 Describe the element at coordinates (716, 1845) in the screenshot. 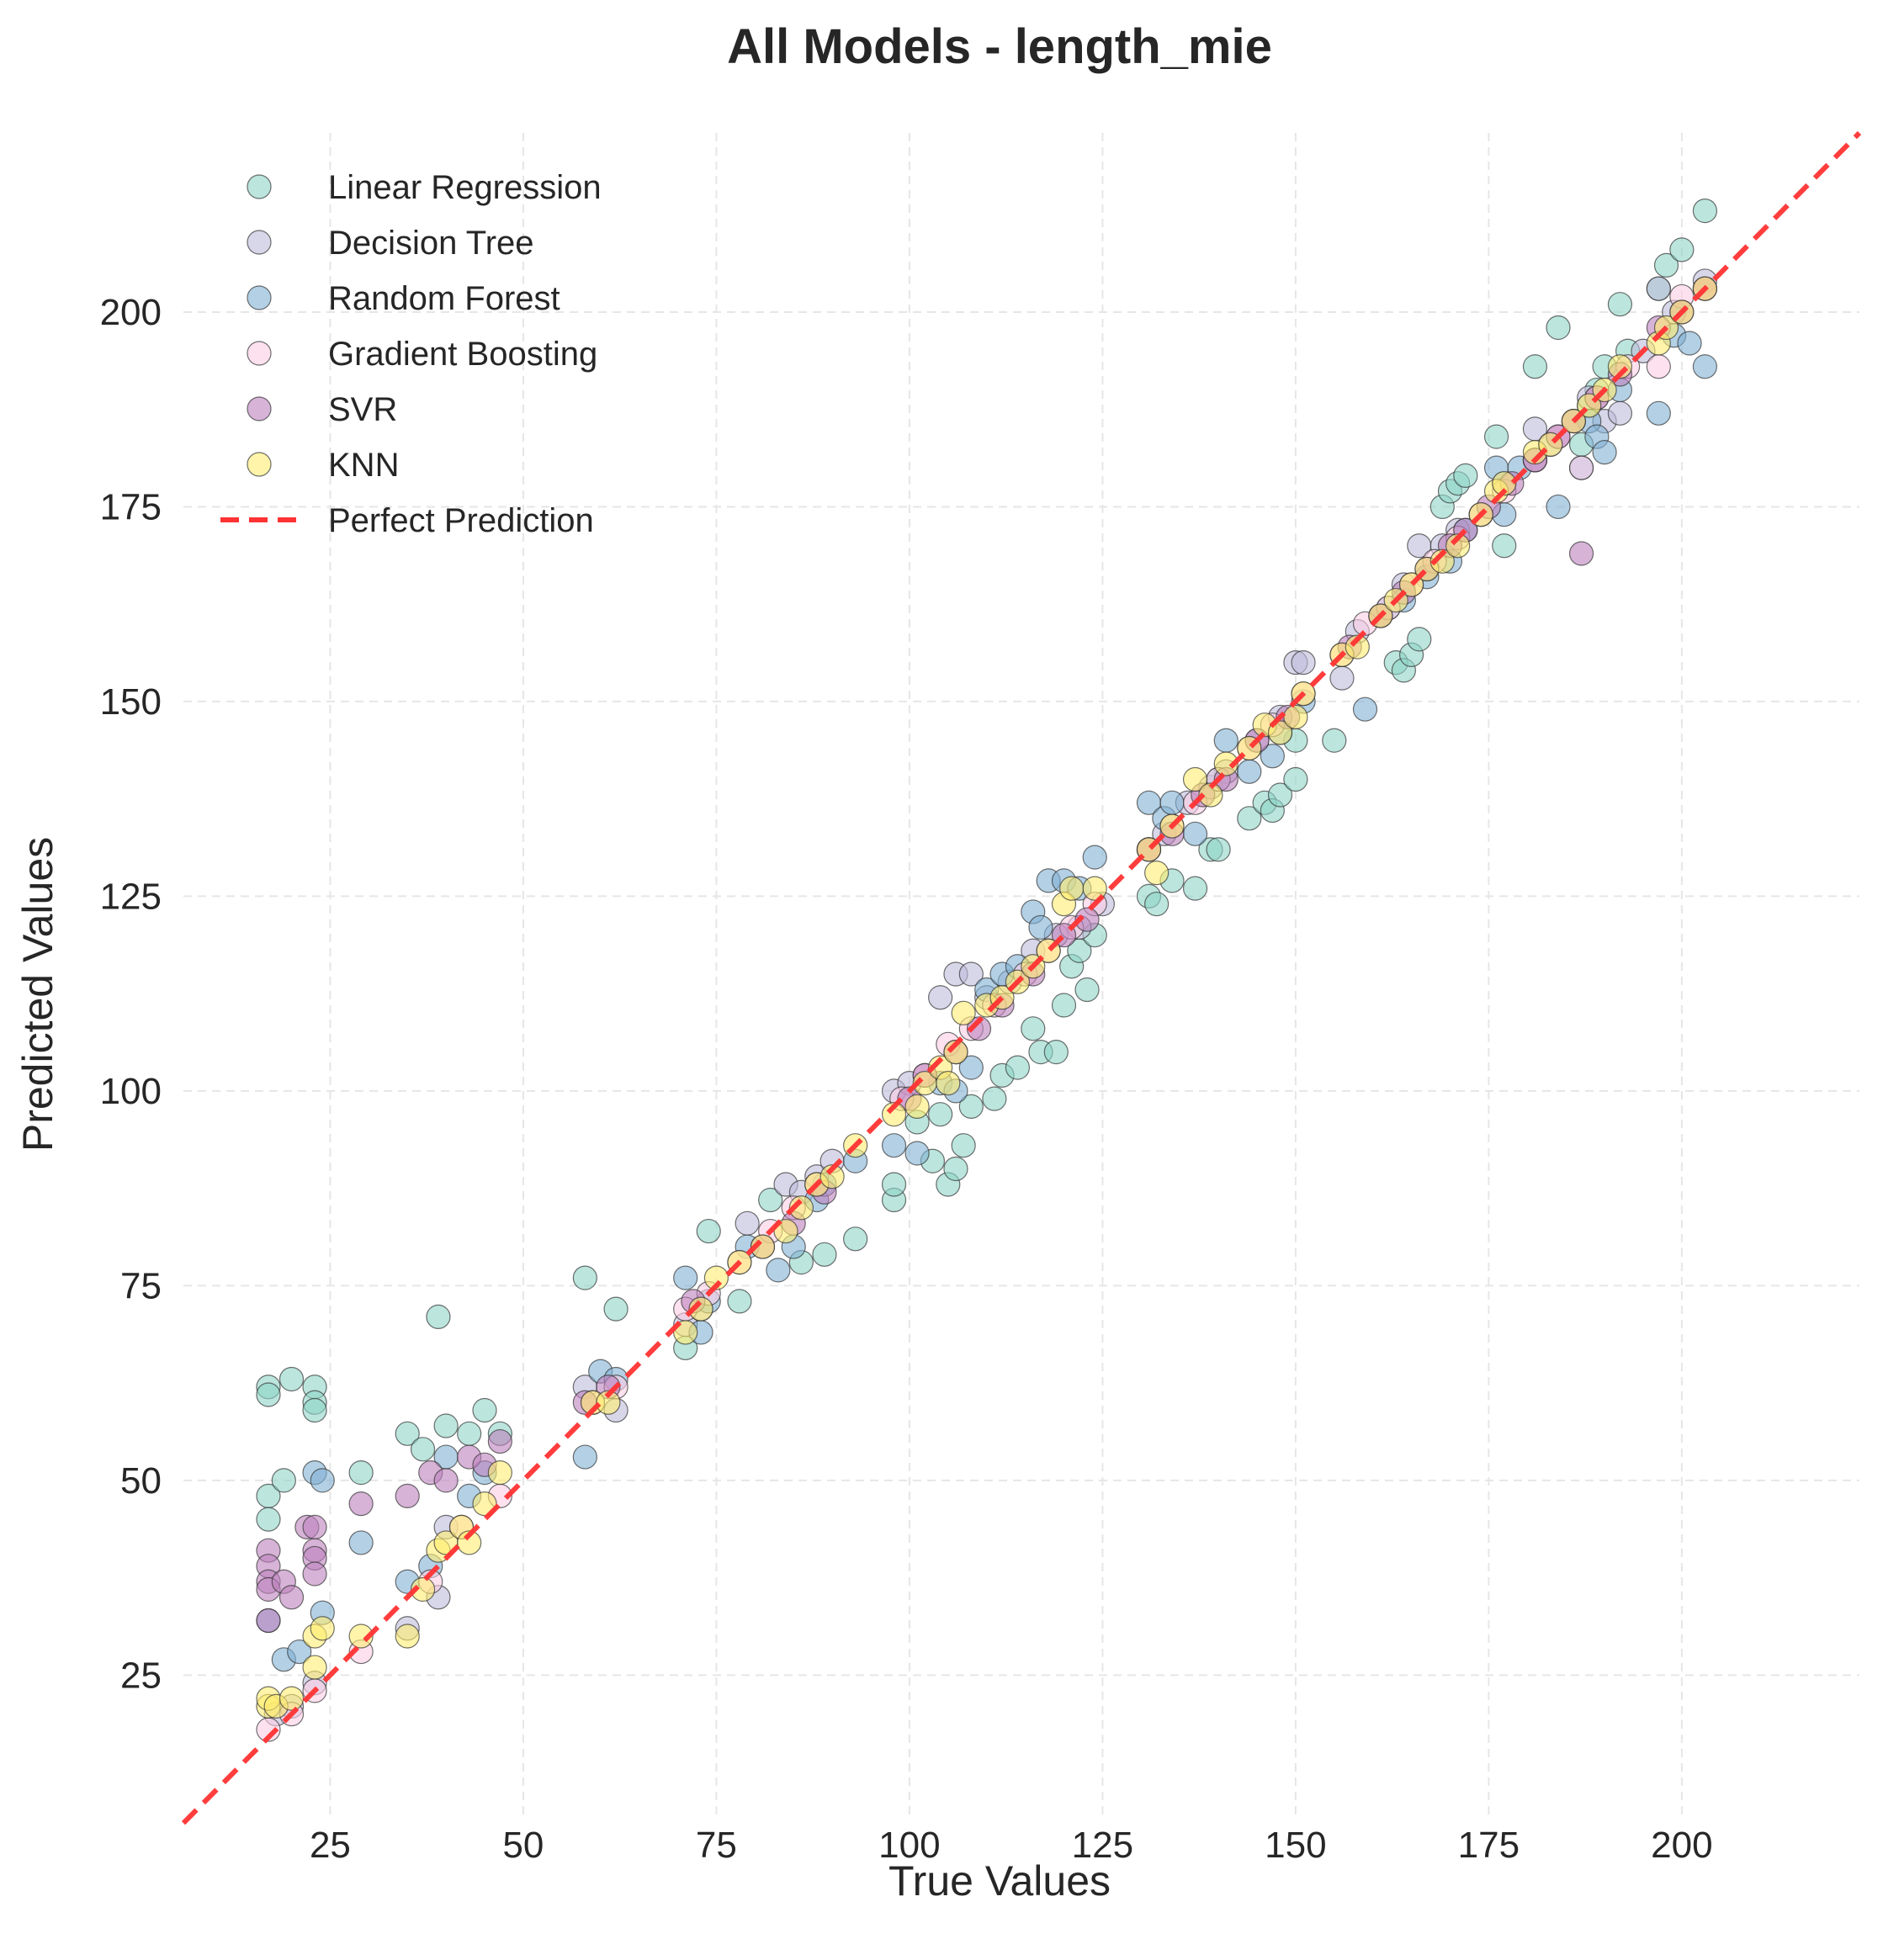

I see `x-tick-label: 75` at that location.